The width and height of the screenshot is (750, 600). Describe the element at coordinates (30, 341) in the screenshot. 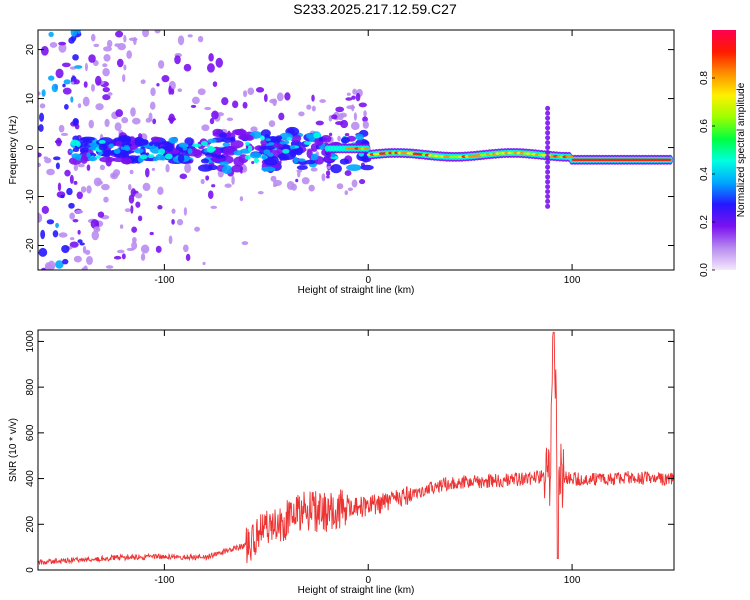

I see `snr-y-tick-label: 1000` at that location.